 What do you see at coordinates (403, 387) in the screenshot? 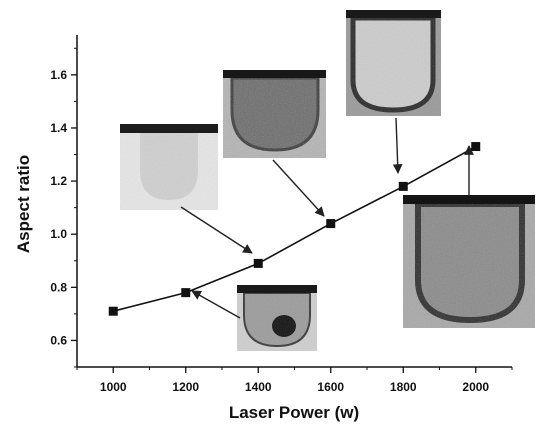
I see `x-tick-label: 1800` at bounding box center [403, 387].